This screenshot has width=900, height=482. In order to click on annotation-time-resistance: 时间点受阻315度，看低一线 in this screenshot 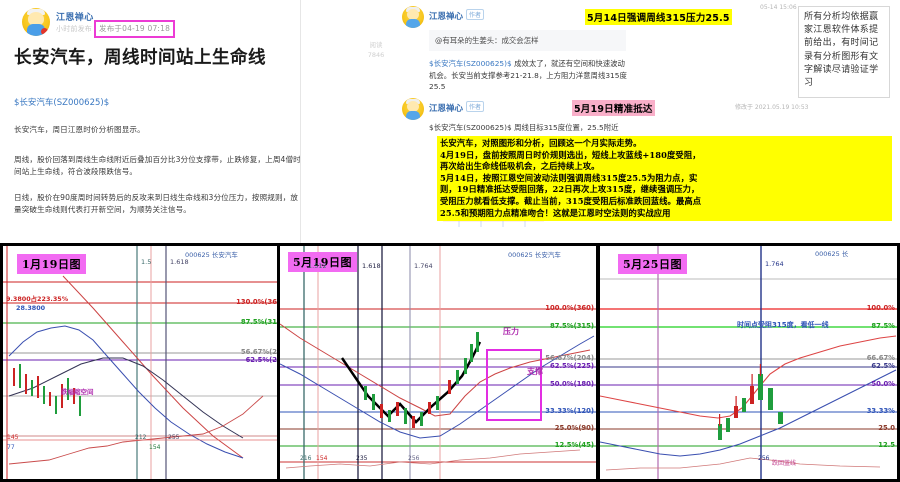, I will do `click(783, 325)`.